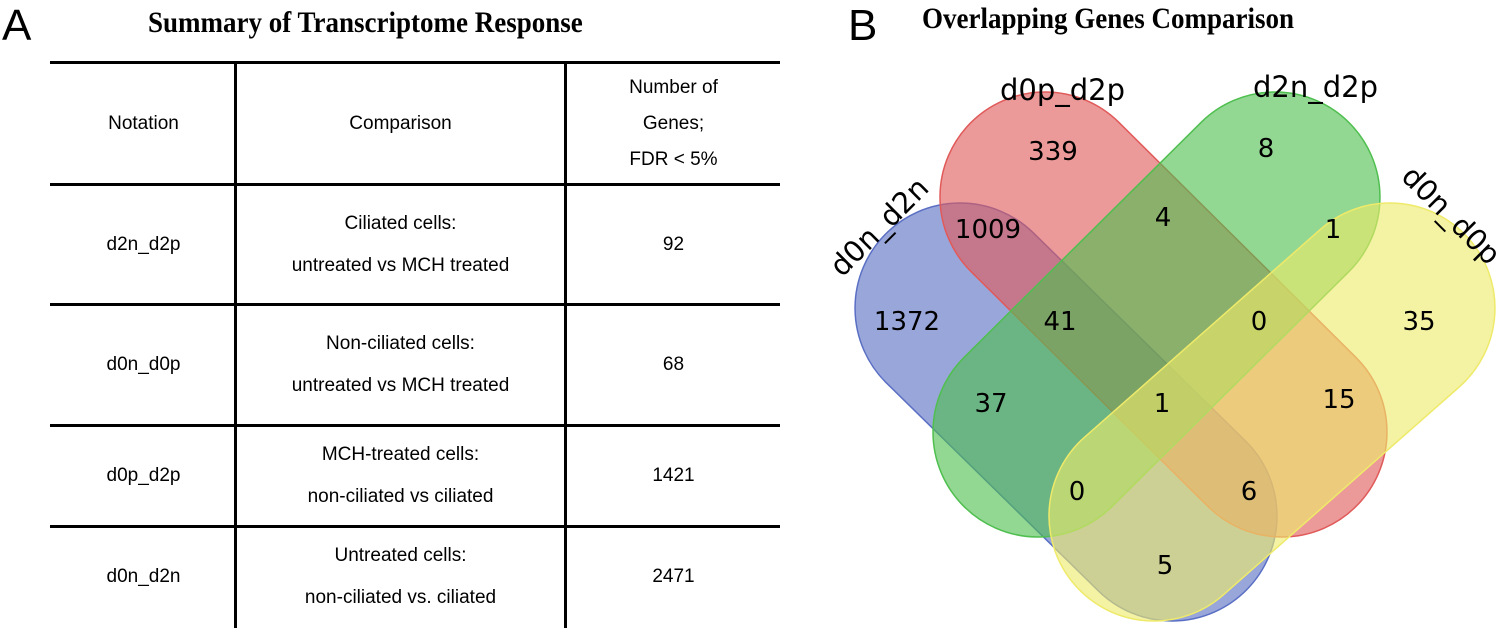 This screenshot has height=628, width=1502. I want to click on region-count: 5, so click(1165, 566).